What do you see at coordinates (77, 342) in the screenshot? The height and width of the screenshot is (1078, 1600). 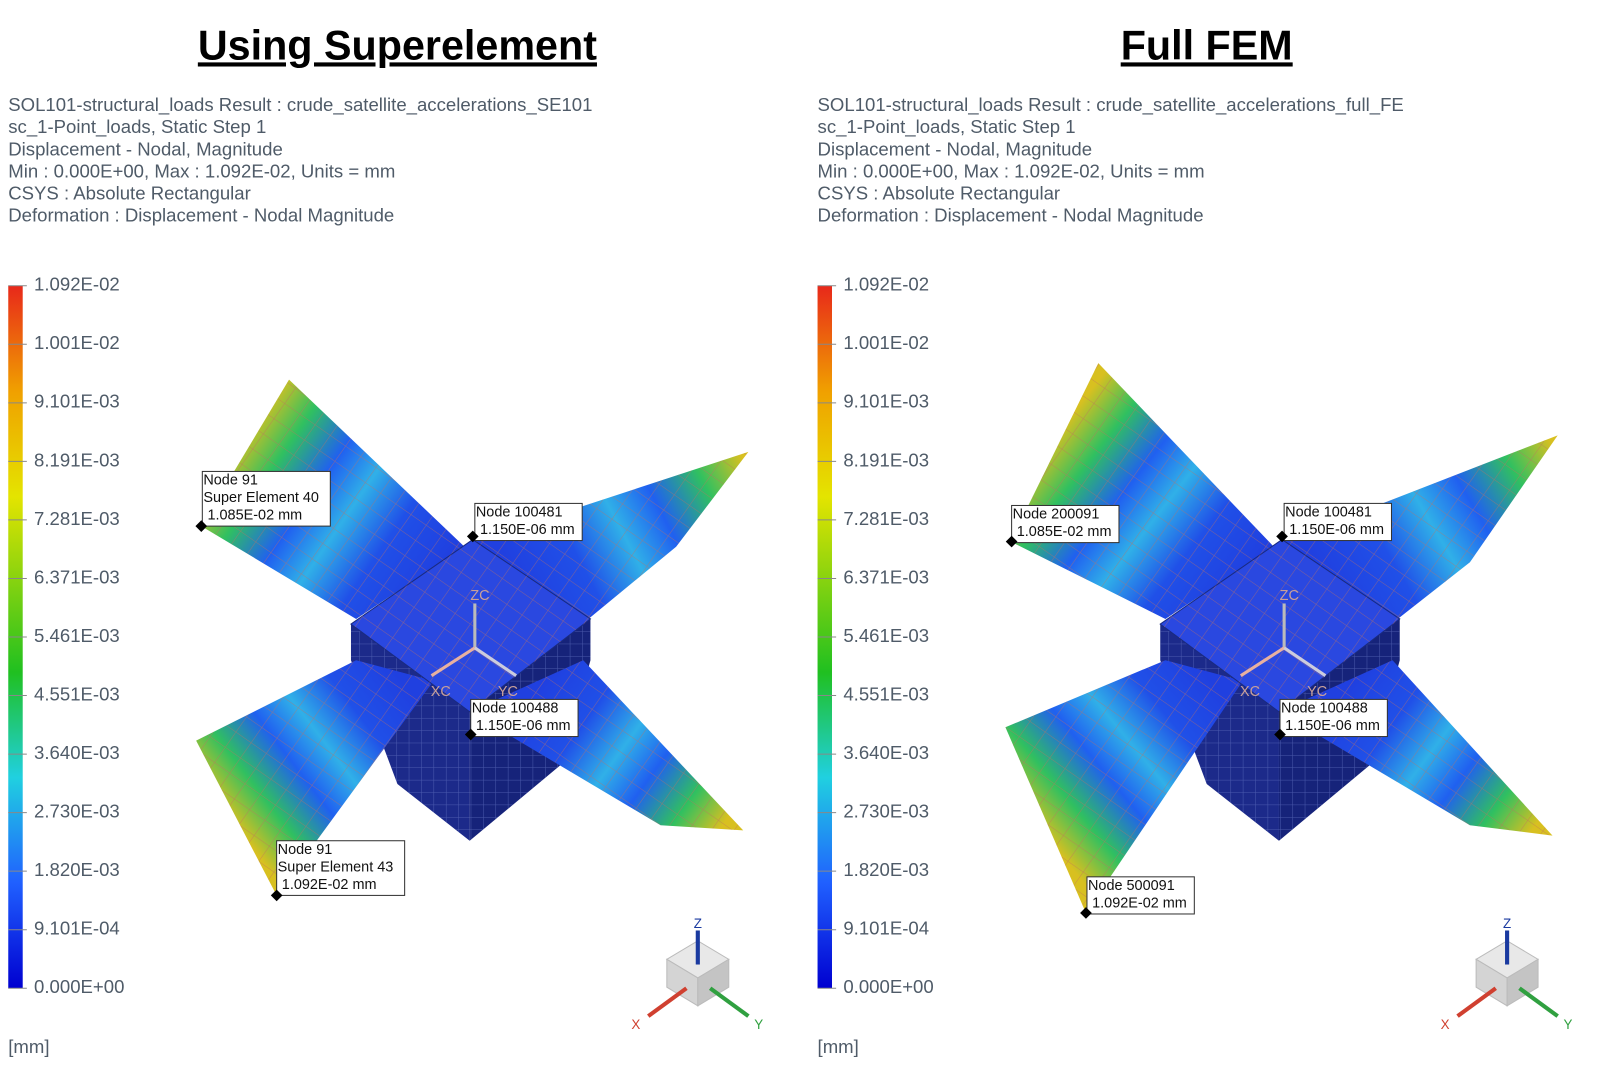 I see `legend-label: 1.001E-02` at bounding box center [77, 342].